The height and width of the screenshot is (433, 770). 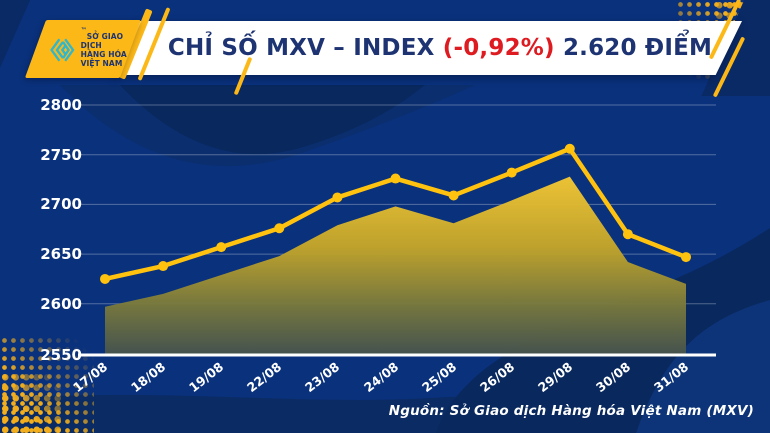 What do you see at coordinates (163, 266) in the screenshot?
I see `data-point-18/08` at bounding box center [163, 266].